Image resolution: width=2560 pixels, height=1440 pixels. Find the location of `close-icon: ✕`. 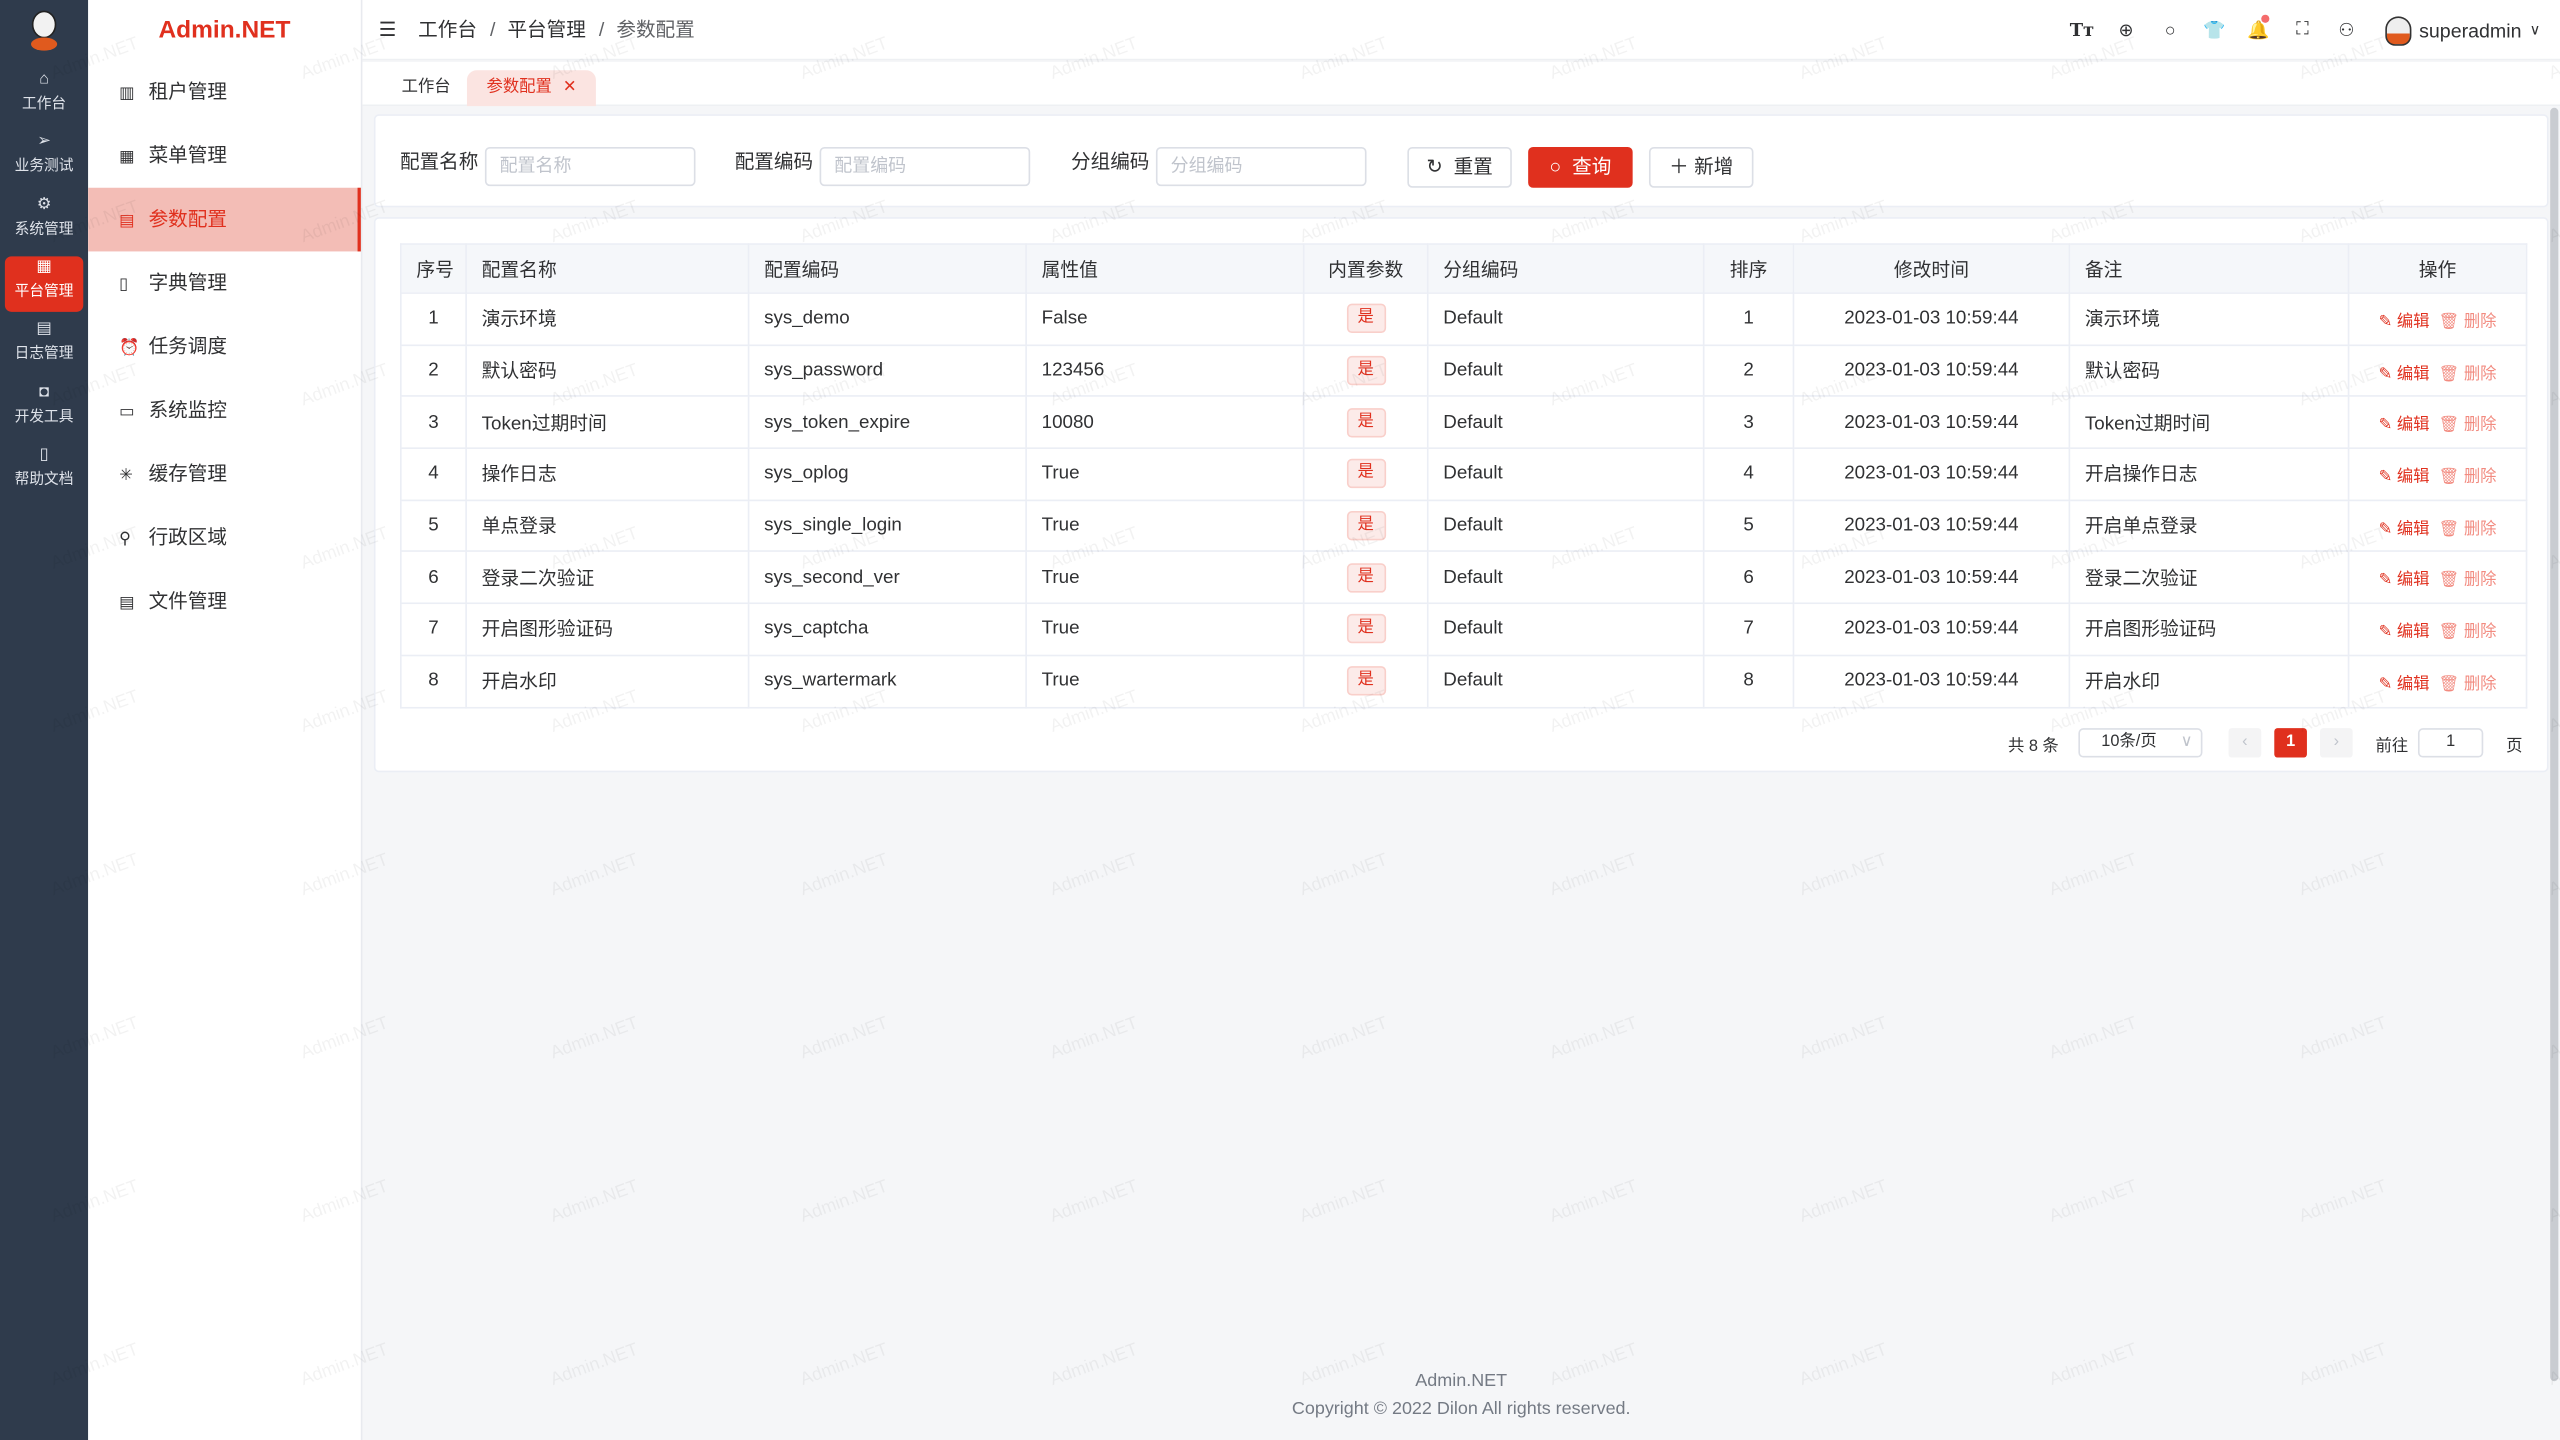

close-icon: ✕ is located at coordinates (569, 87).